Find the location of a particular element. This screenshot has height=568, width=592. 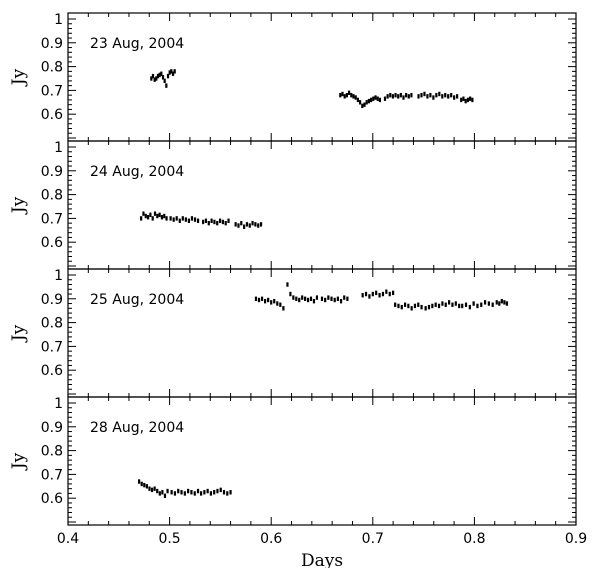

x-tick-label: 0.4 is located at coordinates (68, 539).